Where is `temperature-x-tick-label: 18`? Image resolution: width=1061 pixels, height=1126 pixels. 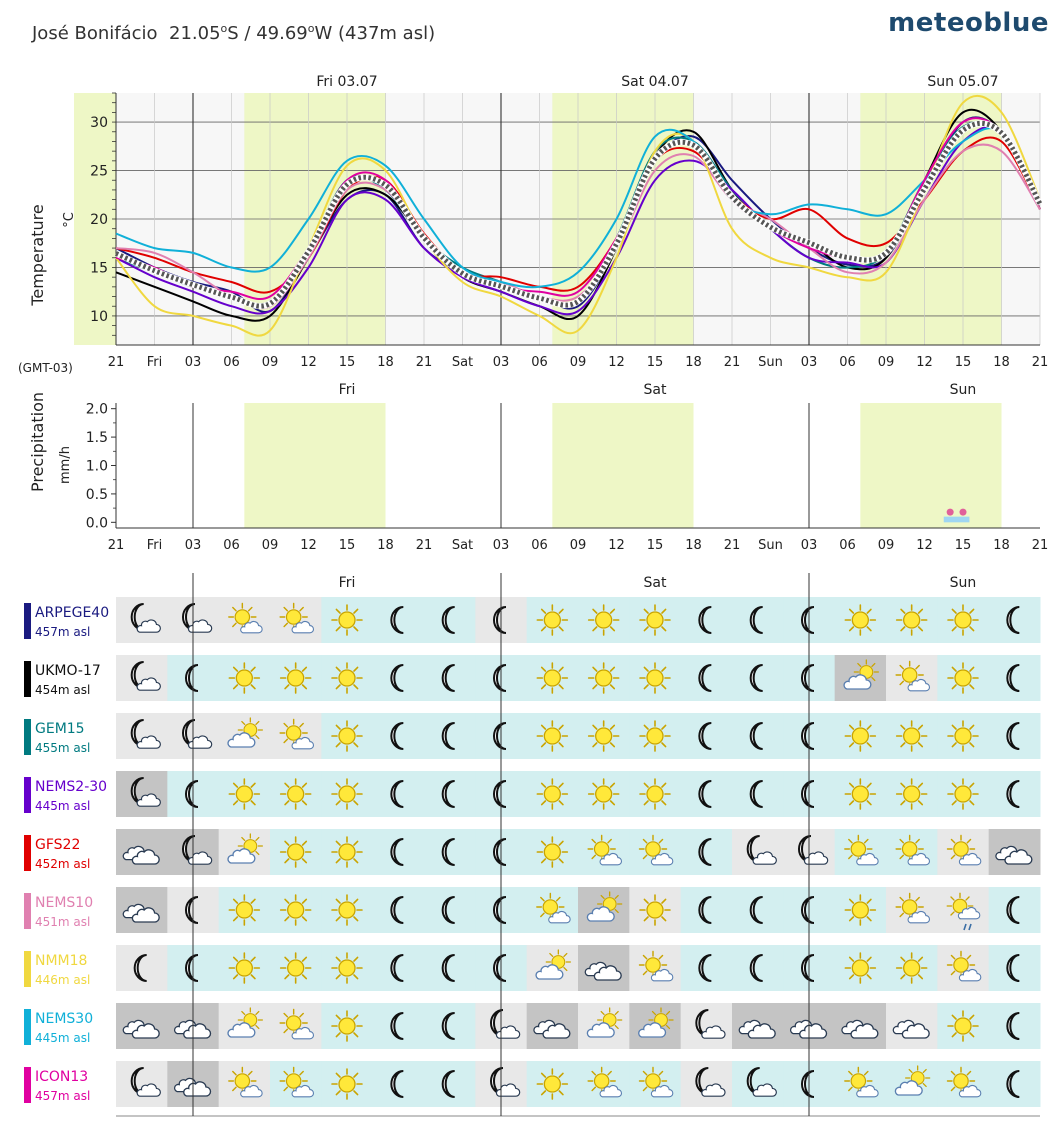
temperature-x-tick-label: 18 is located at coordinates (1001, 362).